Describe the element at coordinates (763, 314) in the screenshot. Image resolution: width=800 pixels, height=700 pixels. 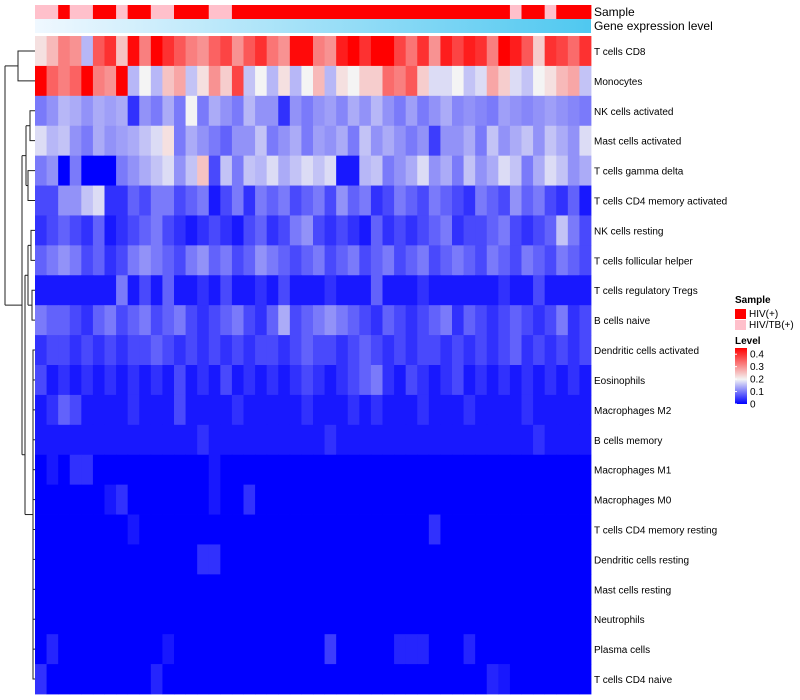
I see `legend-label-hiv: HIV(+)` at that location.